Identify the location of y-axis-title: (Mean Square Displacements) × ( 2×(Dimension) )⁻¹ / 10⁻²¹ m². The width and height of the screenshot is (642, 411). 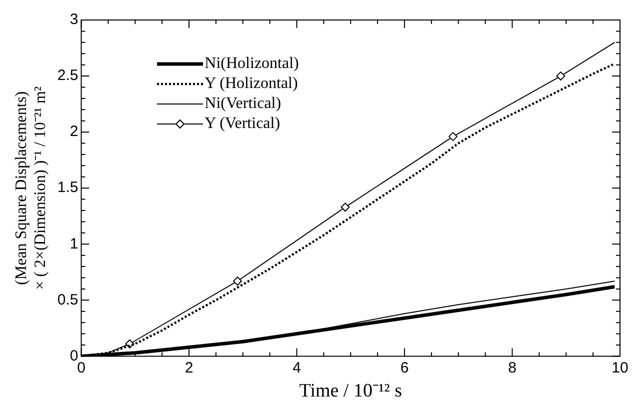
(31, 188).